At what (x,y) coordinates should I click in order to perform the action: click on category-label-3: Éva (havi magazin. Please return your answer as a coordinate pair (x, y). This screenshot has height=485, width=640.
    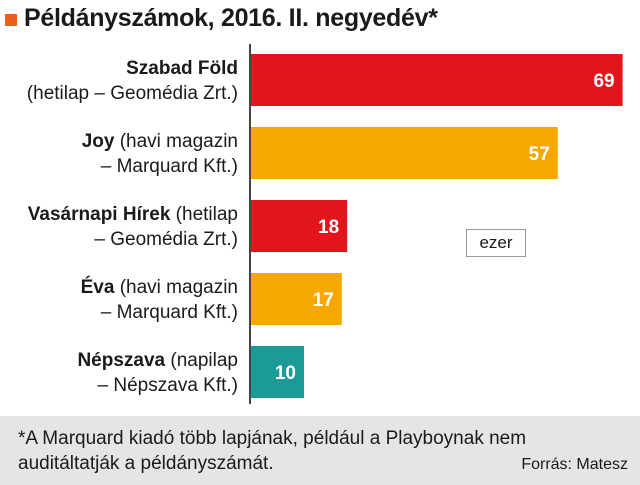
    Looking at the image, I should click on (159, 287).